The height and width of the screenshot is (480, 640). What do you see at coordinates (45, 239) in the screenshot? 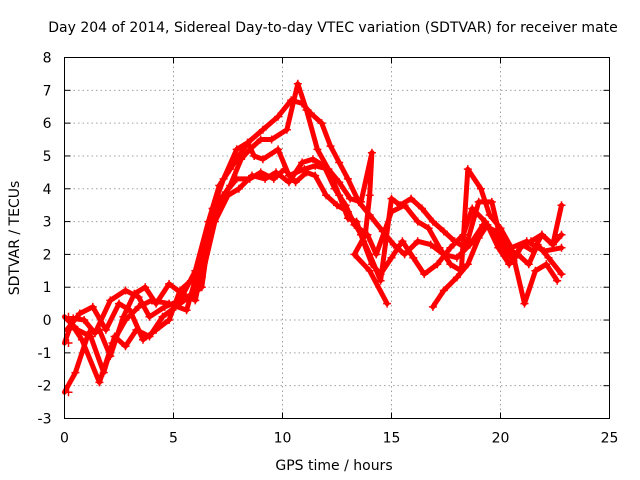
I see `y-tick-labels: -3 -2 -1 0 1 2 3 4 5 6 7 8` at bounding box center [45, 239].